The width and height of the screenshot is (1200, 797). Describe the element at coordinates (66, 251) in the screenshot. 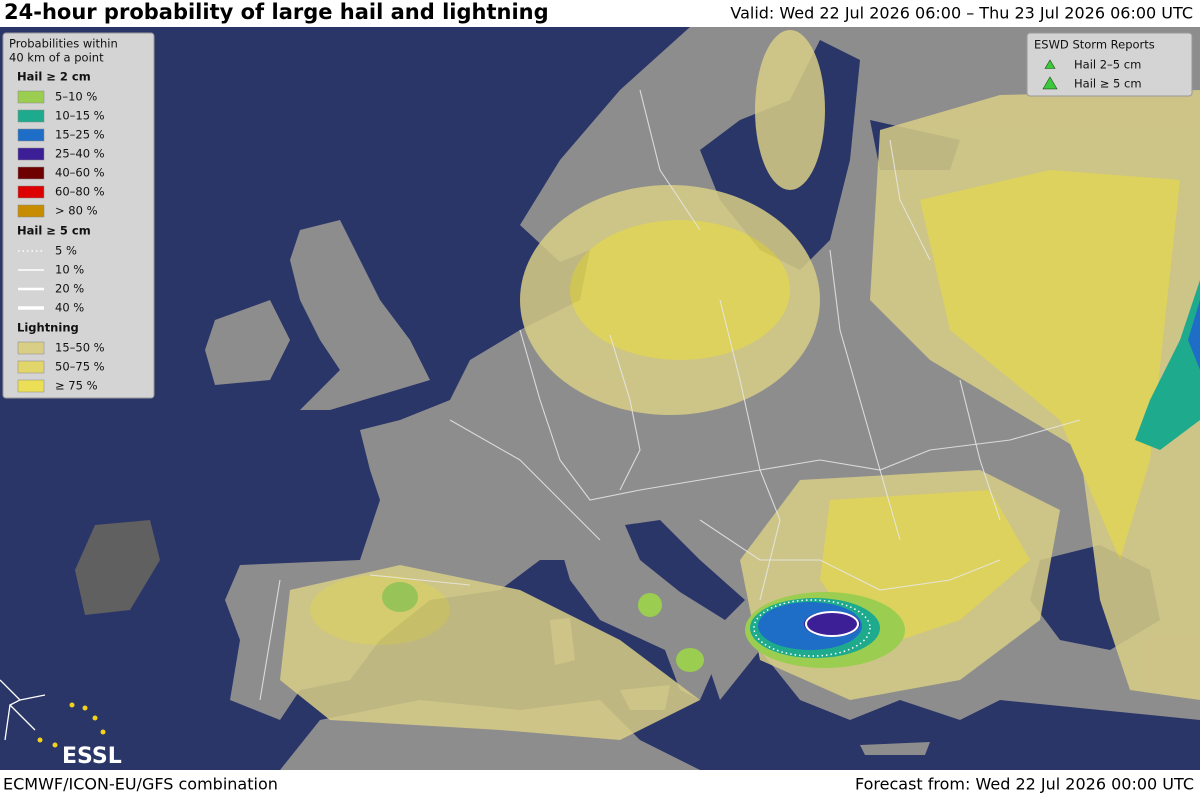

I see `legend-label: 5 %` at that location.